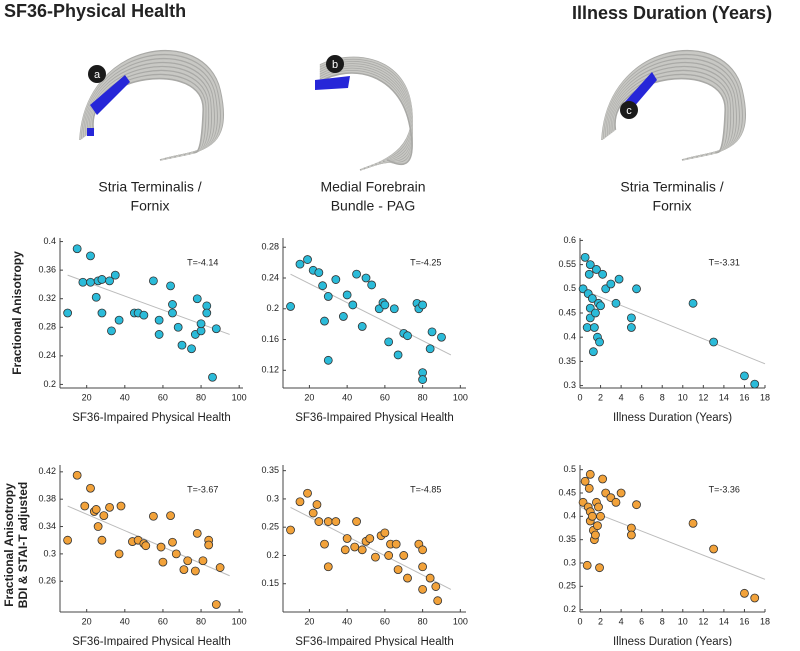 The width and height of the screenshot is (800, 651). What do you see at coordinates (569, 516) in the screenshot?
I see `y-tick-label: 0.4` at bounding box center [569, 516].